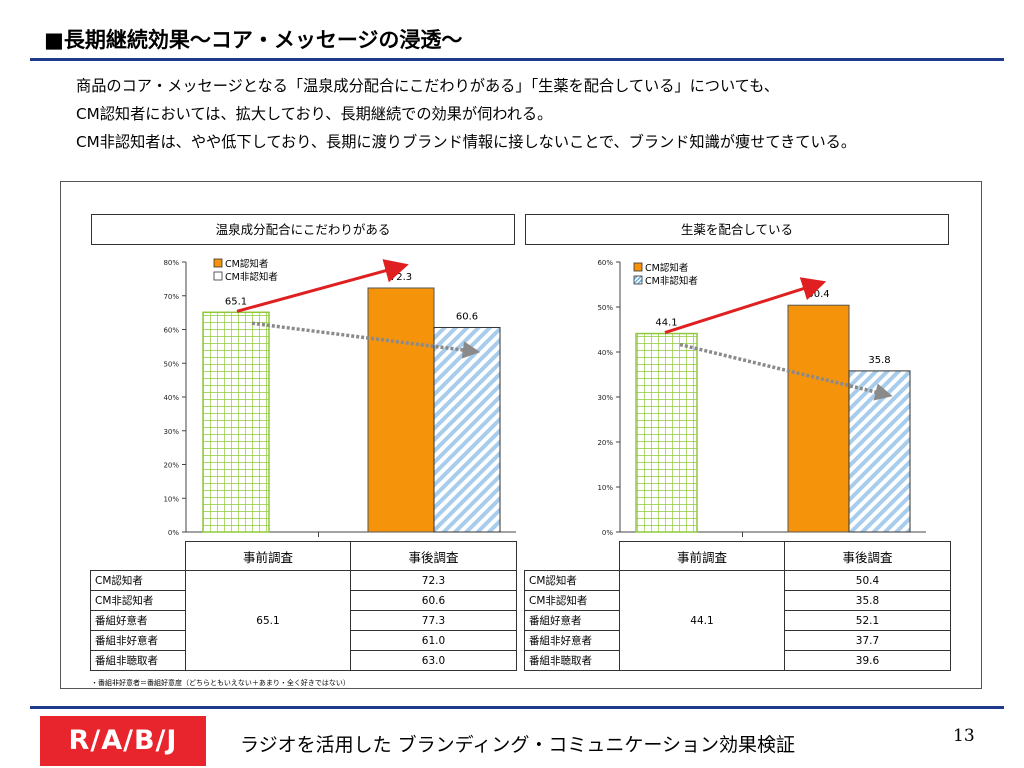 The height and width of the screenshot is (768, 1024). What do you see at coordinates (517, 707) in the screenshot?
I see `footer-divider` at bounding box center [517, 707].